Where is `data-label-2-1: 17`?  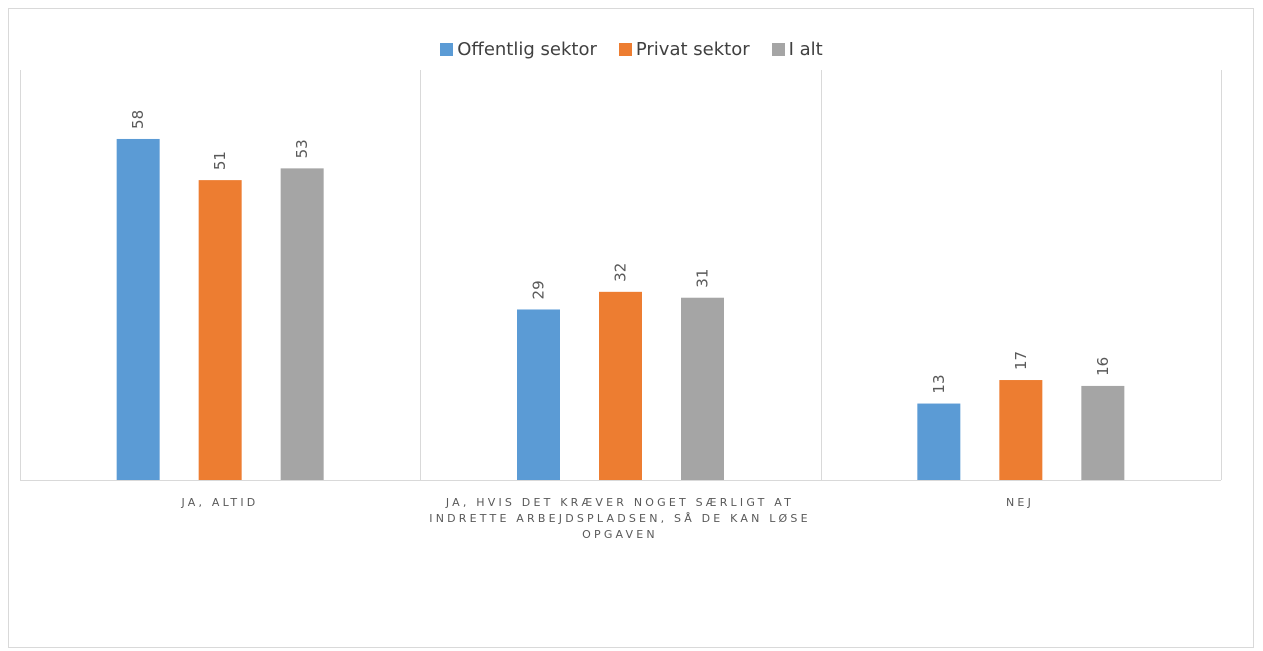 data-label-2-1: 17 is located at coordinates (1021, 360).